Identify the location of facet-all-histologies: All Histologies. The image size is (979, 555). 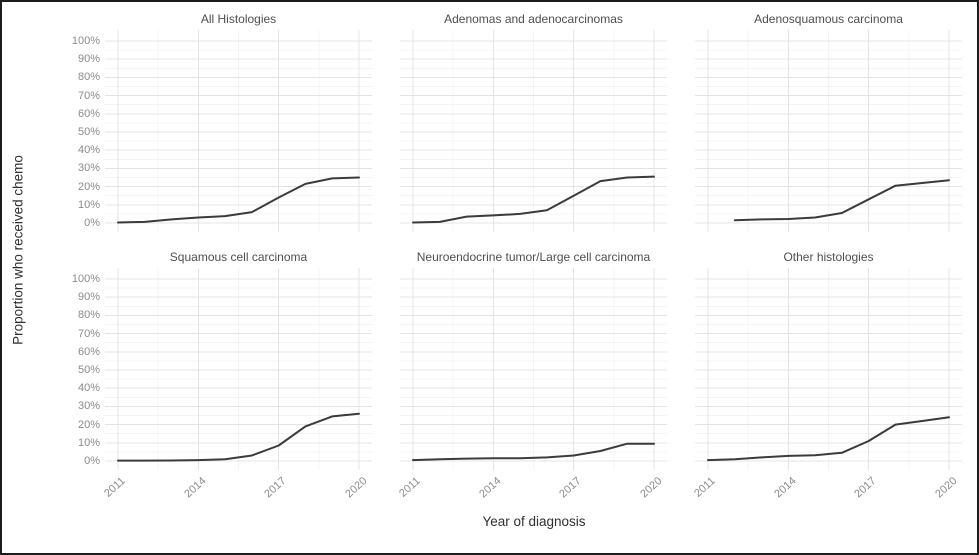
(238, 120).